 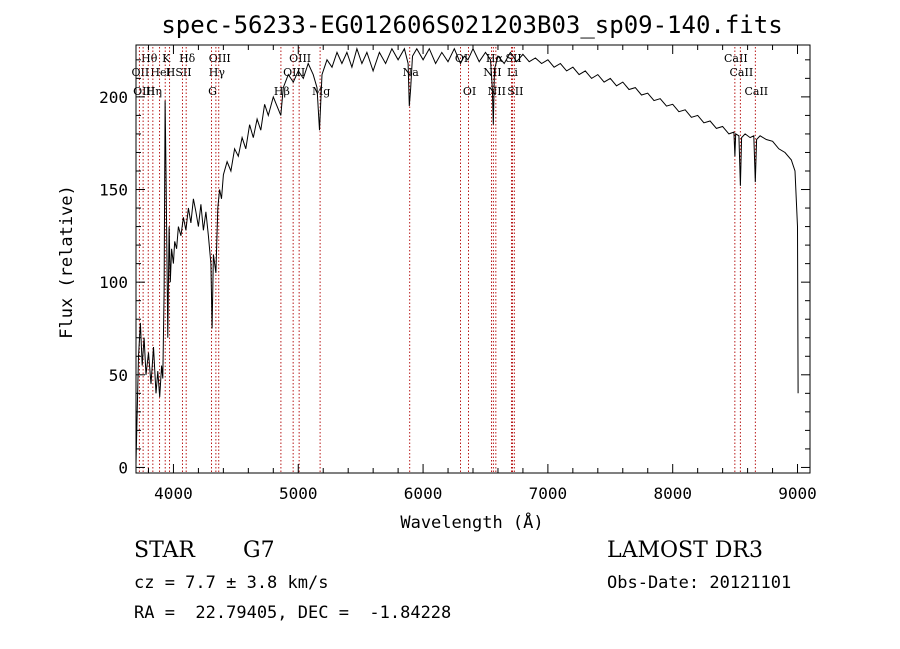 What do you see at coordinates (173, 493) in the screenshot?
I see `x-tick-label: 4000` at bounding box center [173, 493].